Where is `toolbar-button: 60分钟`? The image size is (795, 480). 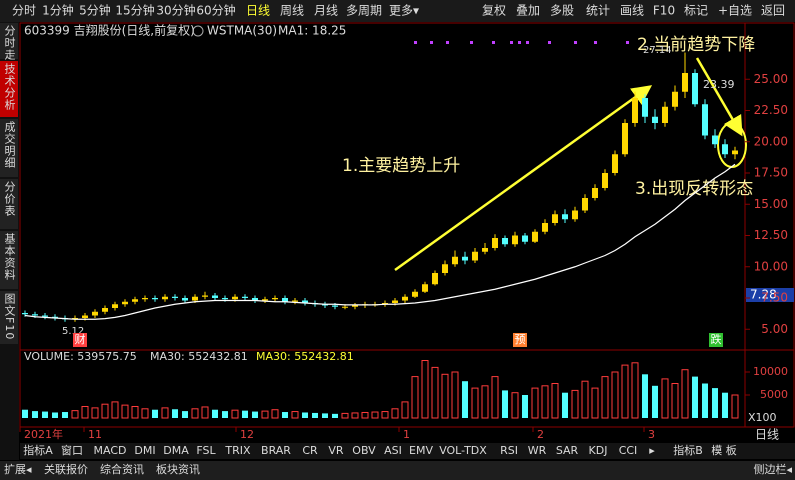 toolbar-button: 60分钟 is located at coordinates (215, 10).